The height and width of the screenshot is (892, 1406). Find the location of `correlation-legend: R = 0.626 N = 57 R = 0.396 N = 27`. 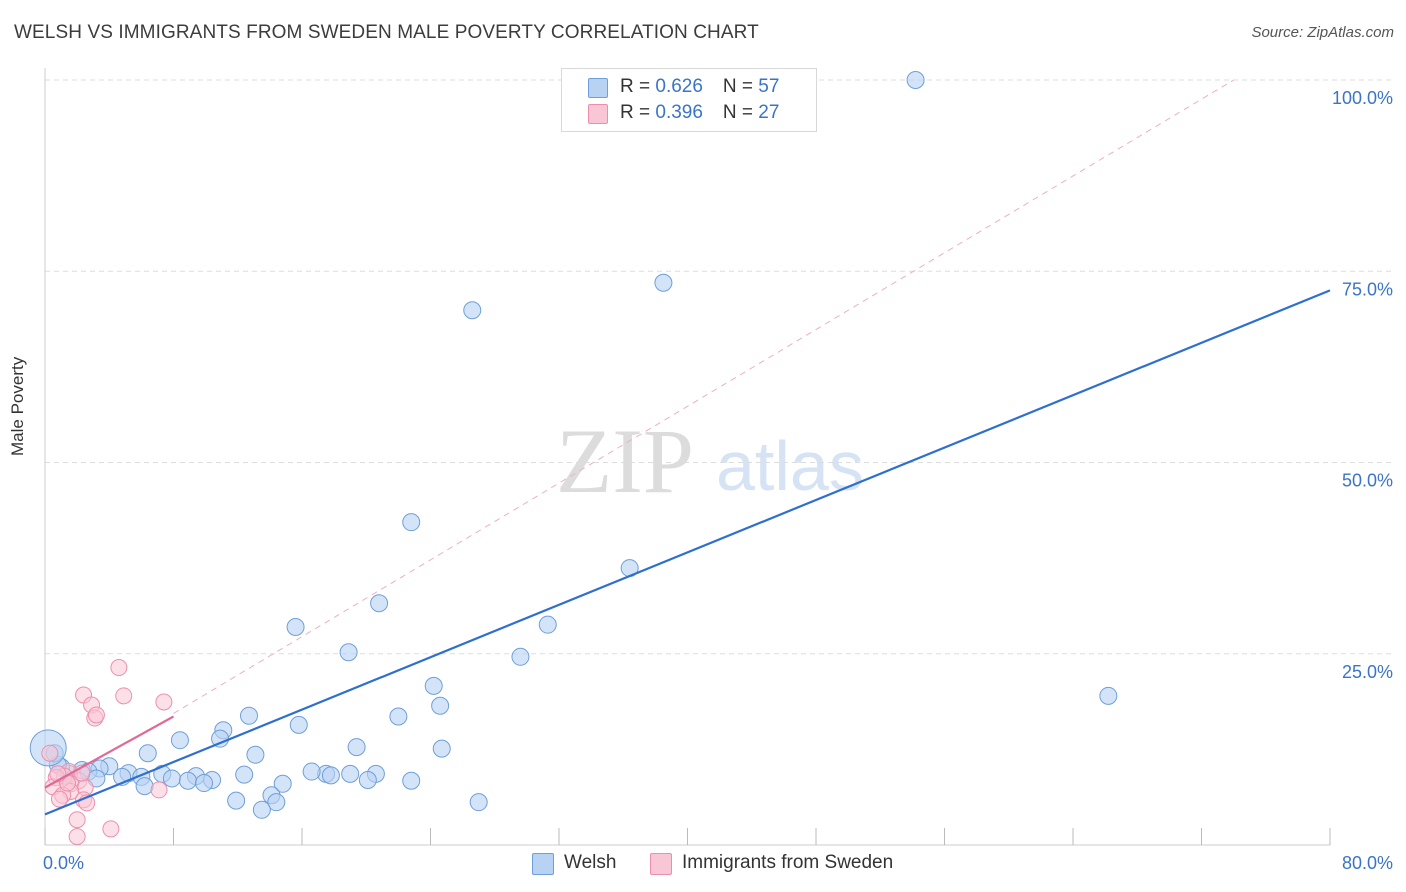

correlation-legend: R = 0.626 N = 57 R = 0.396 N = 27 is located at coordinates (689, 100).